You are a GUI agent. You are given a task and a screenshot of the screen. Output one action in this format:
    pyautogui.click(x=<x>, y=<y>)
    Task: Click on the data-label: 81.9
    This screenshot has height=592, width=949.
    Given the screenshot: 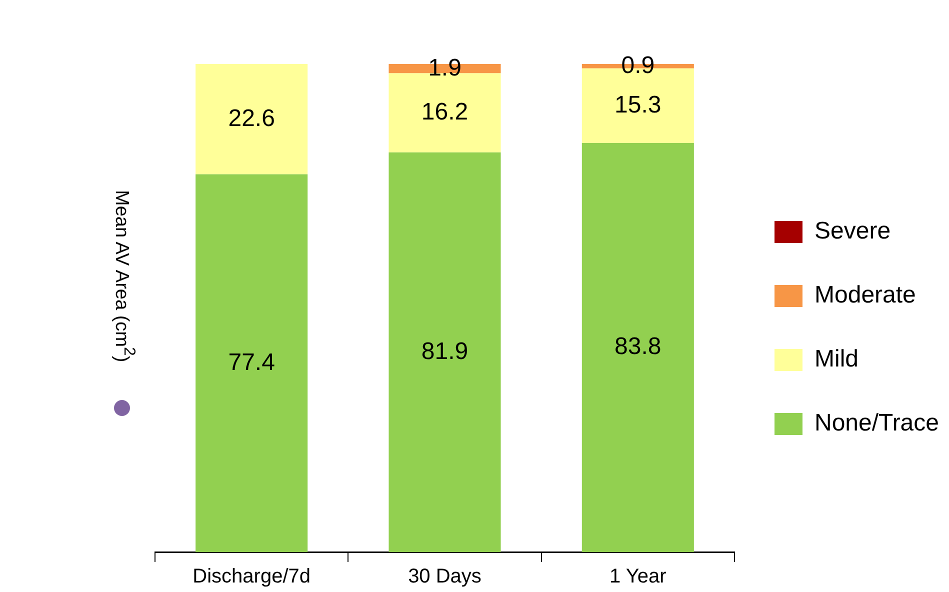 What is the action you would take?
    pyautogui.click(x=444, y=351)
    